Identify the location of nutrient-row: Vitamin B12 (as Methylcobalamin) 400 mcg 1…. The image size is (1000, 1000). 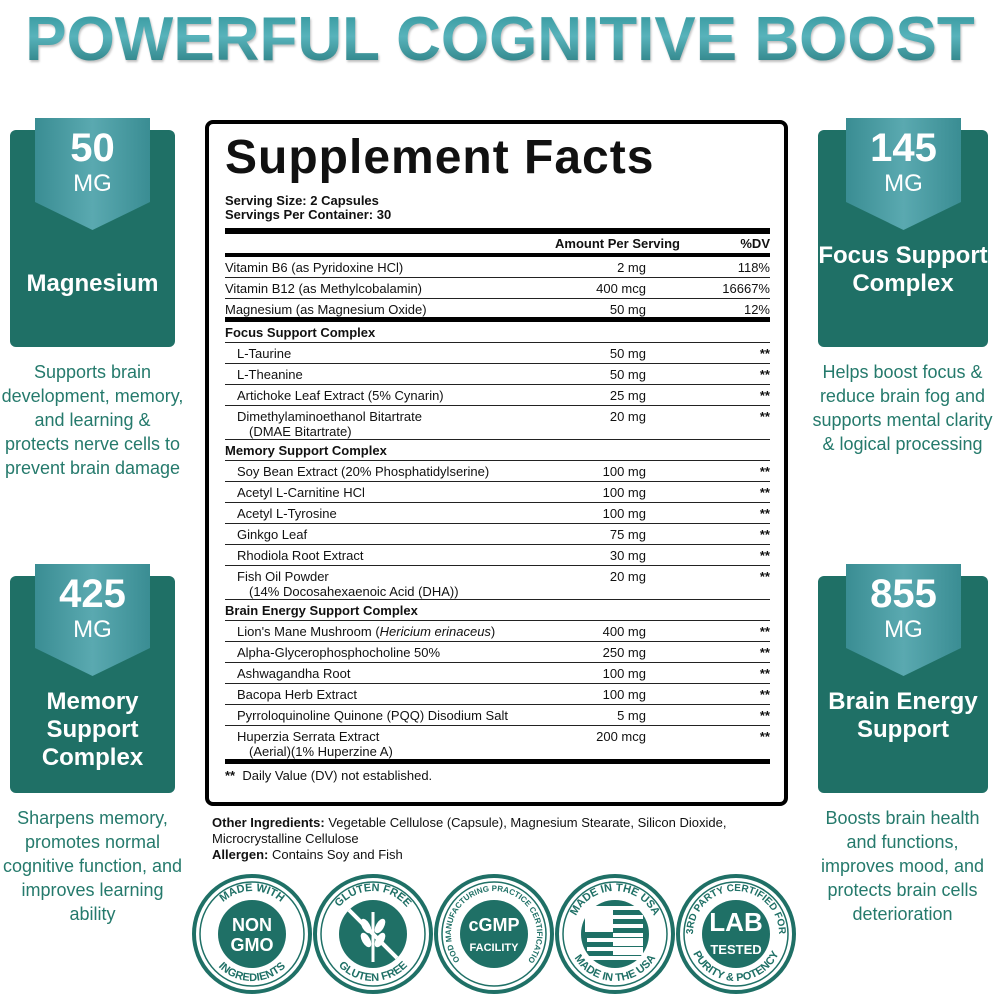
(497, 288).